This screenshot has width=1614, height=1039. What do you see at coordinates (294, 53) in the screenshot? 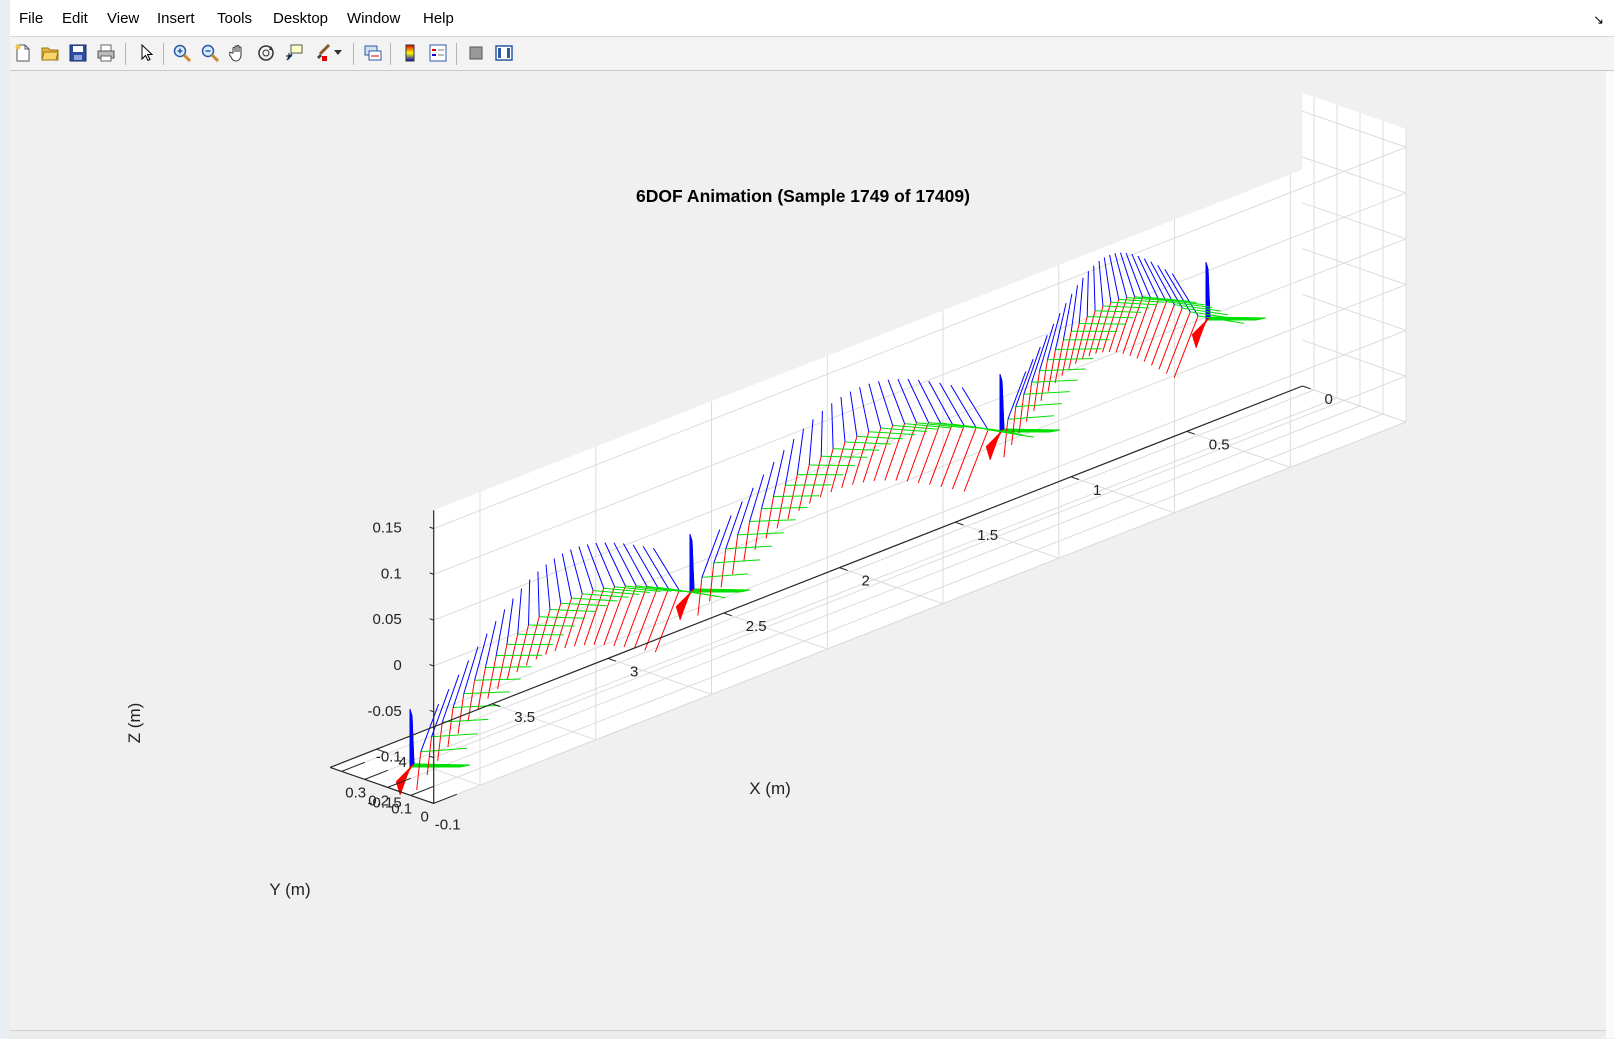
I see `data-cursor-icon` at bounding box center [294, 53].